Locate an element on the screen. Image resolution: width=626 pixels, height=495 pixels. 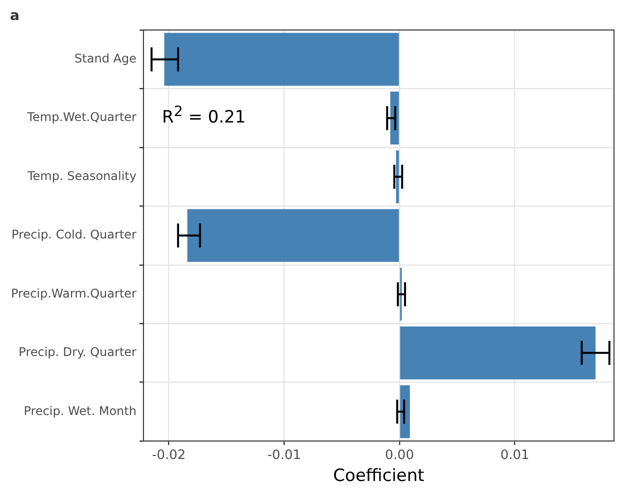
y-tick-label: Temp. Seasonality is located at coordinates (81, 175).